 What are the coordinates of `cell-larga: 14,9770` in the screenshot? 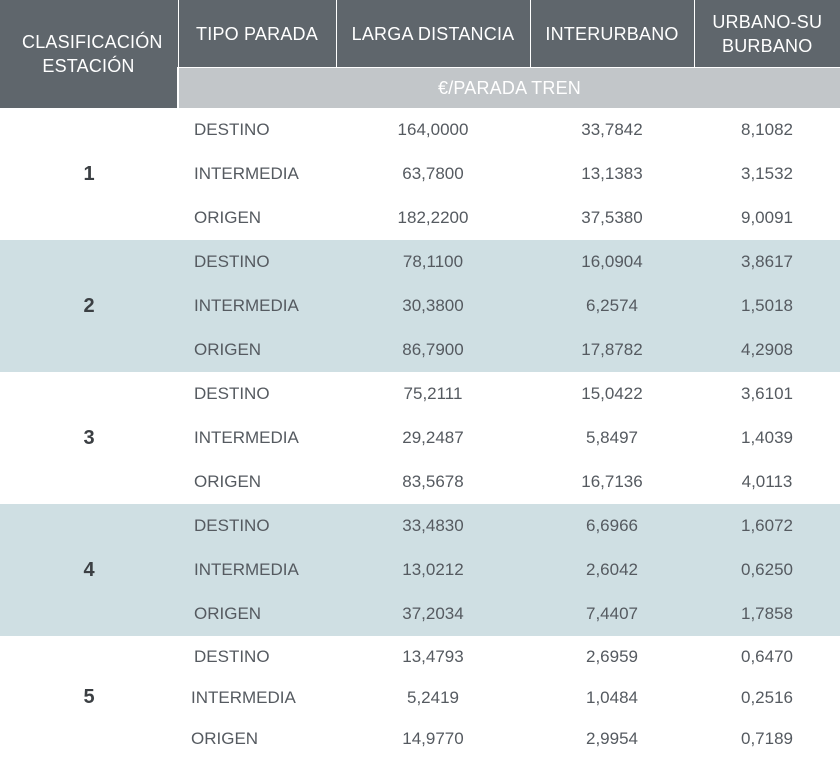 It's located at (433, 738).